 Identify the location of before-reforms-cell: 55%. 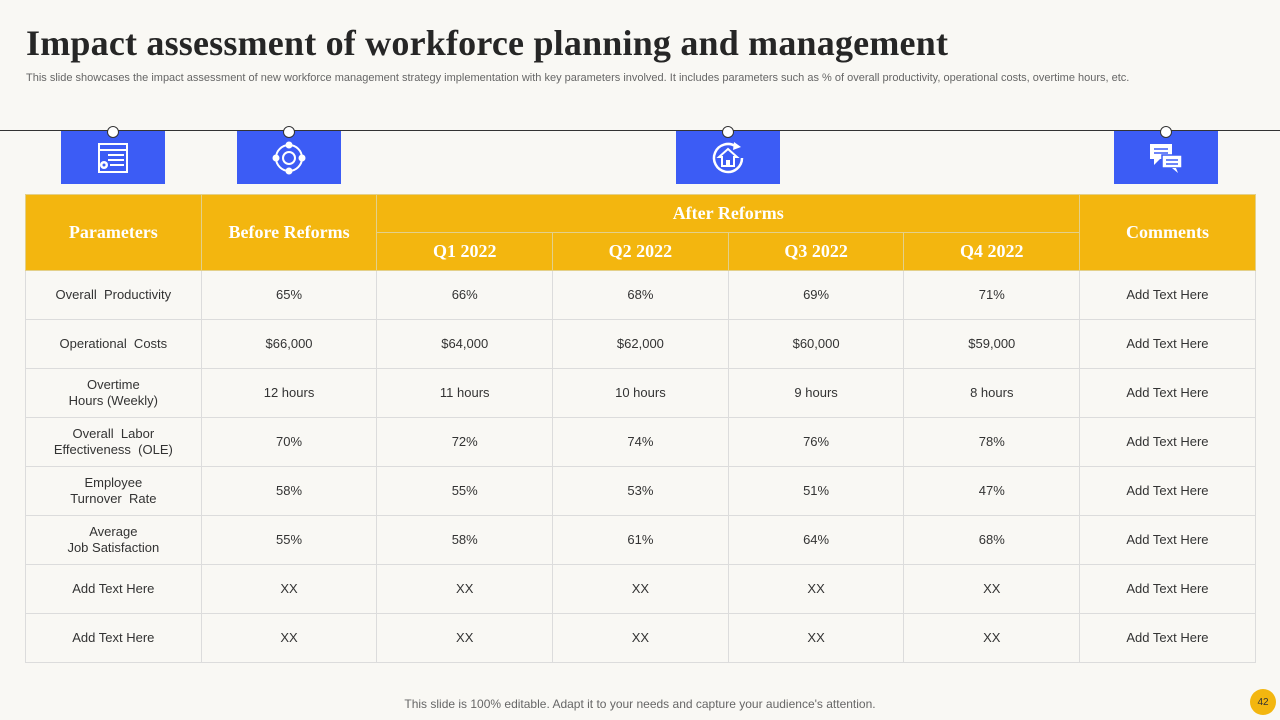
(289, 540).